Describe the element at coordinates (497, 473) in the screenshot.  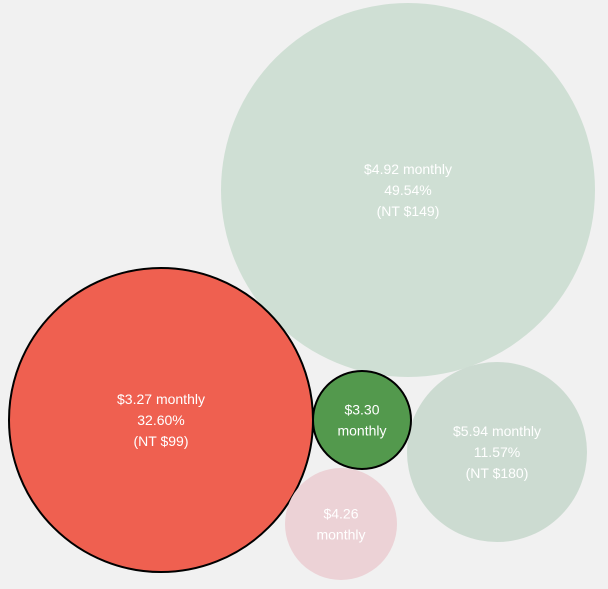
I see `bubble-2-label-line-2: (NT $180)` at that location.